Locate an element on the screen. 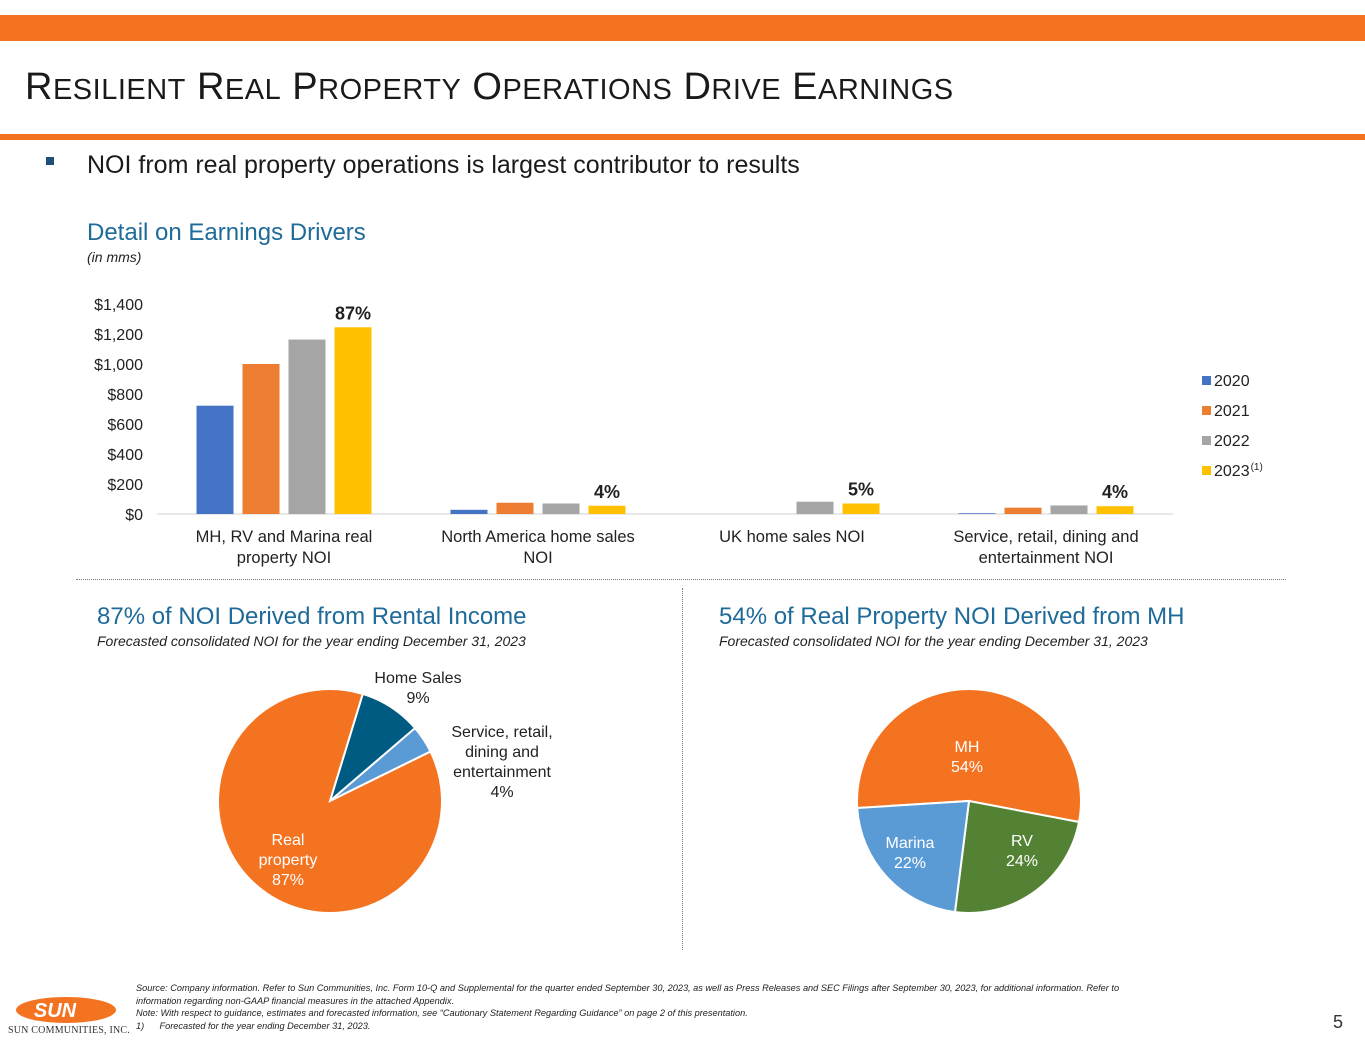 The image size is (1365, 1055). pie-slice-label: dining and is located at coordinates (502, 752).